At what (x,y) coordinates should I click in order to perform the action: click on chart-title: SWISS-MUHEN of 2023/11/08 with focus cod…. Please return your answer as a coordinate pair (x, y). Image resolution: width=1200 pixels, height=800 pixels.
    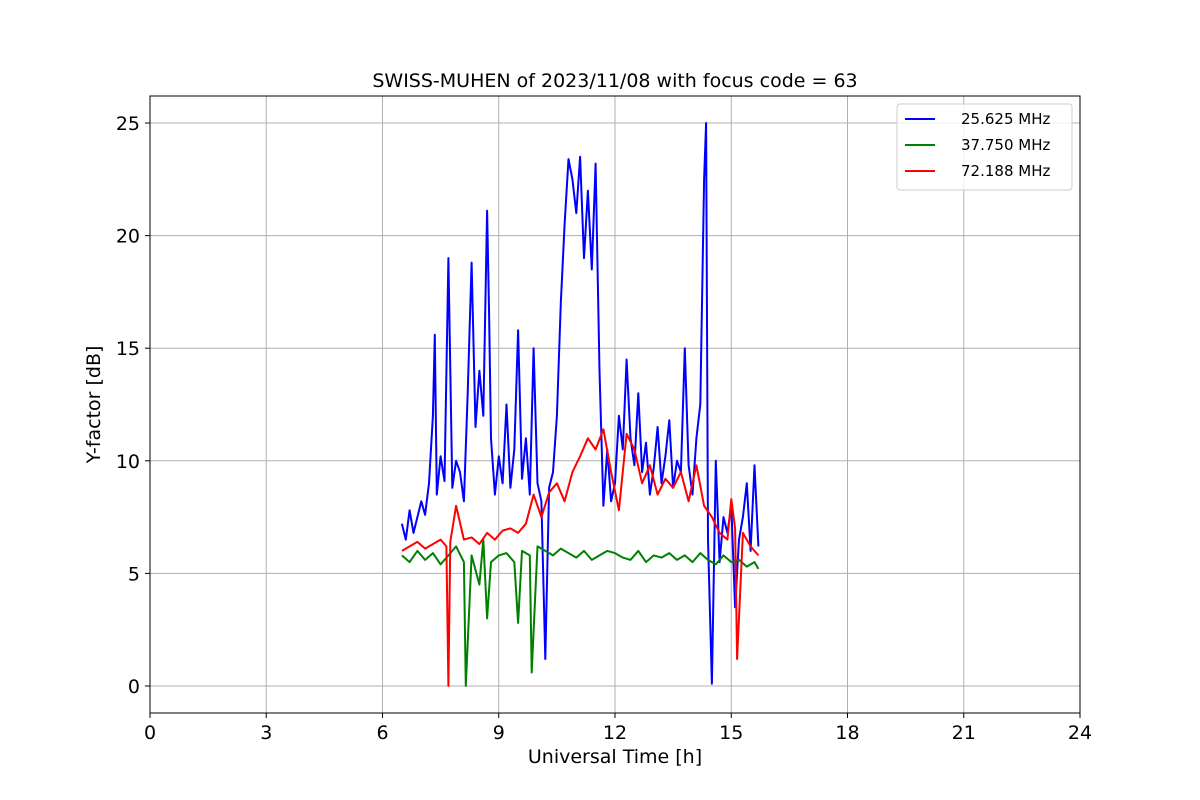
    Looking at the image, I should click on (614, 81).